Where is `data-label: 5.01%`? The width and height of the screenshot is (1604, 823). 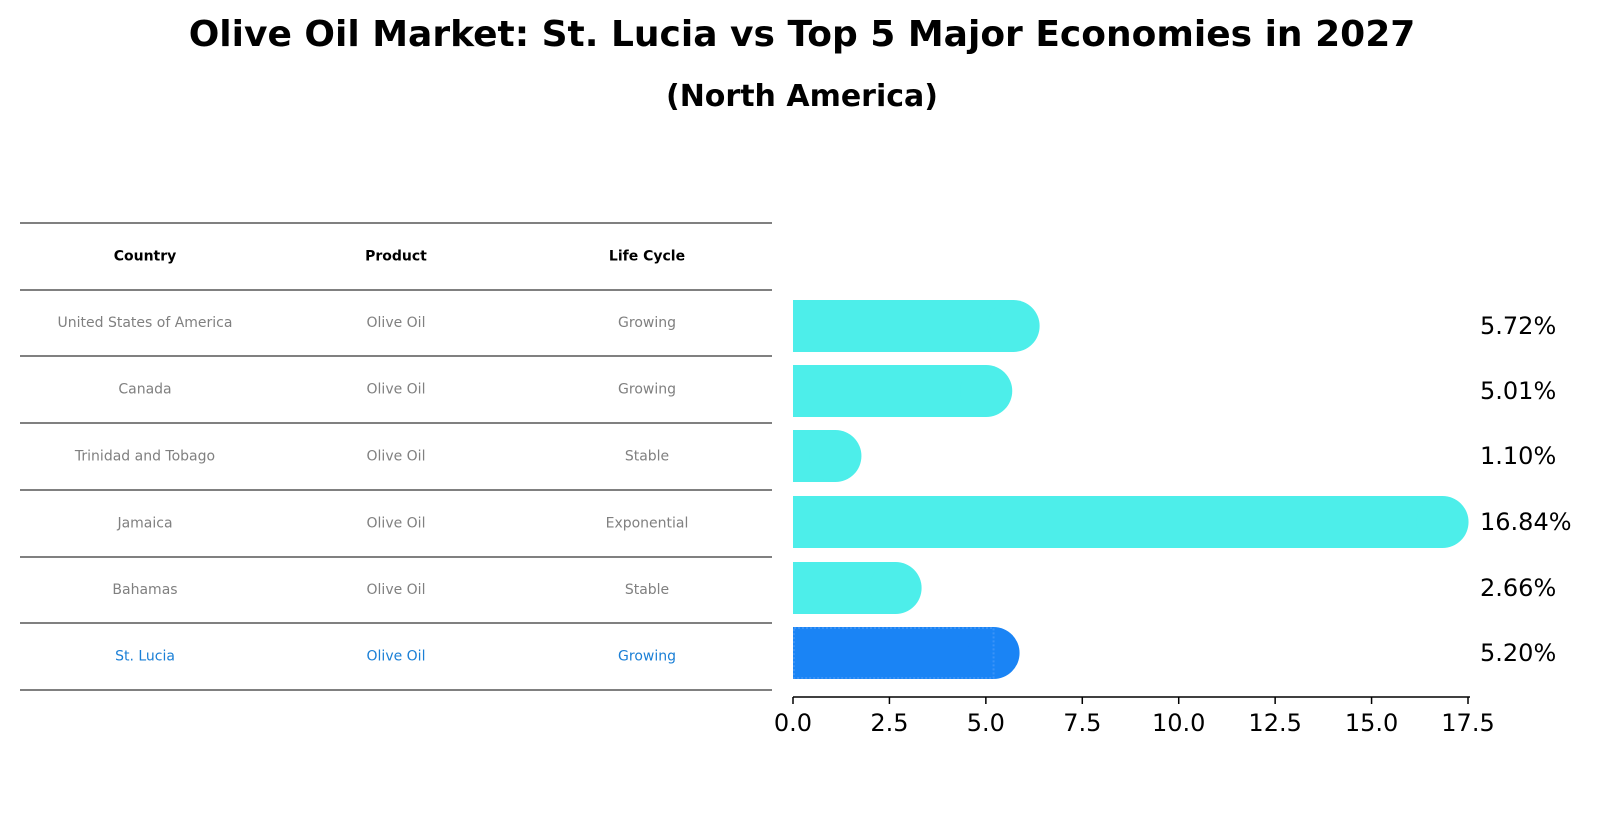
data-label: 5.01% is located at coordinates (1518, 391).